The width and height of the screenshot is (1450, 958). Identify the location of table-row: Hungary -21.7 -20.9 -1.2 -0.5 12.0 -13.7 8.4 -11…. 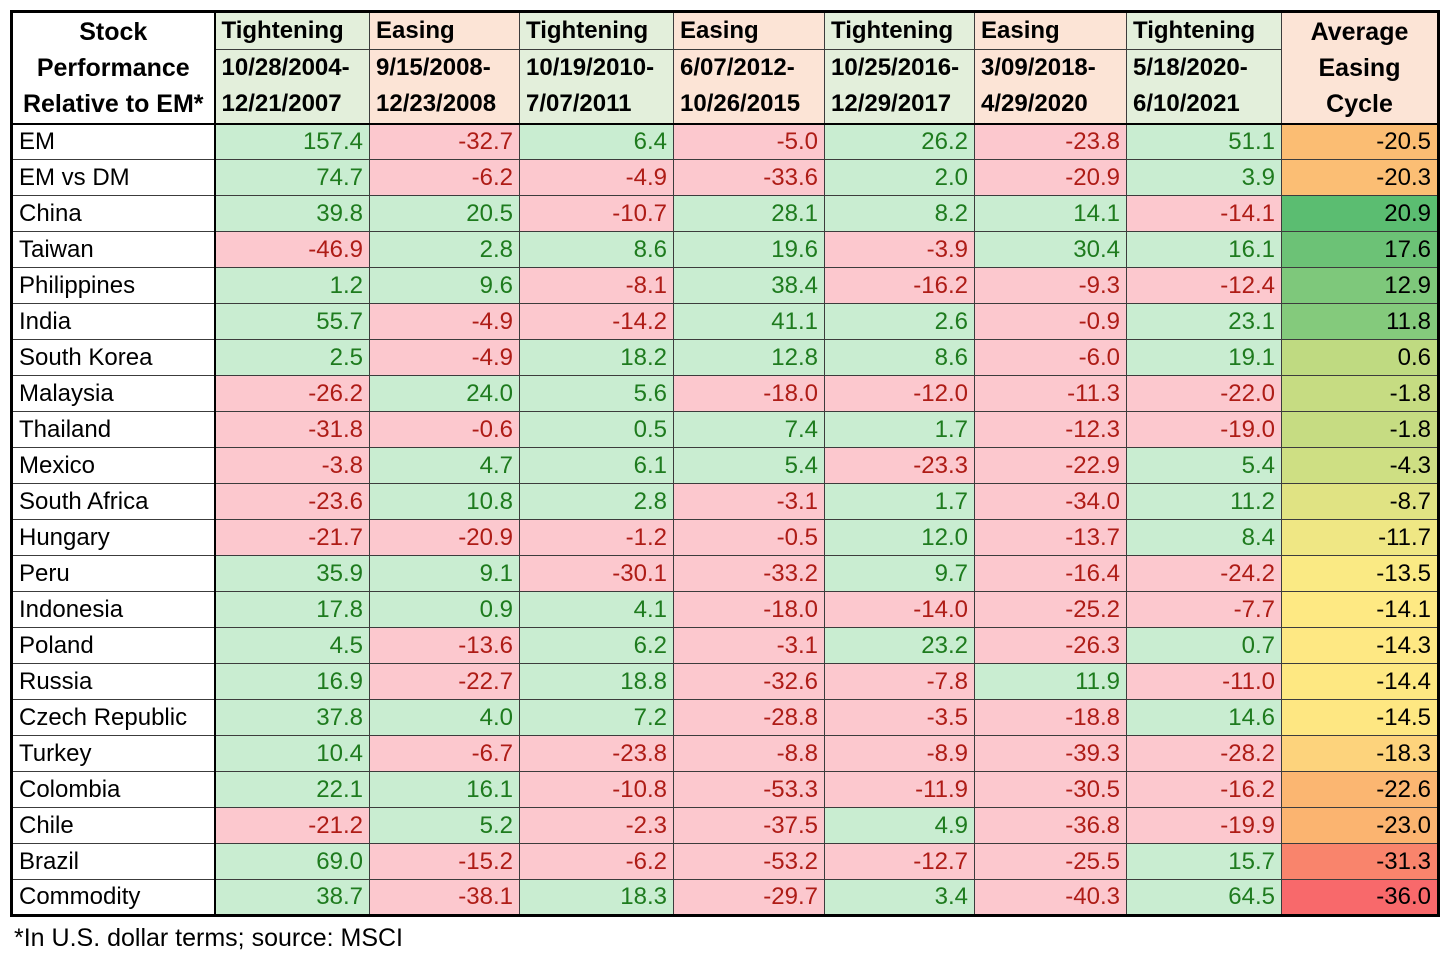
(725, 537).